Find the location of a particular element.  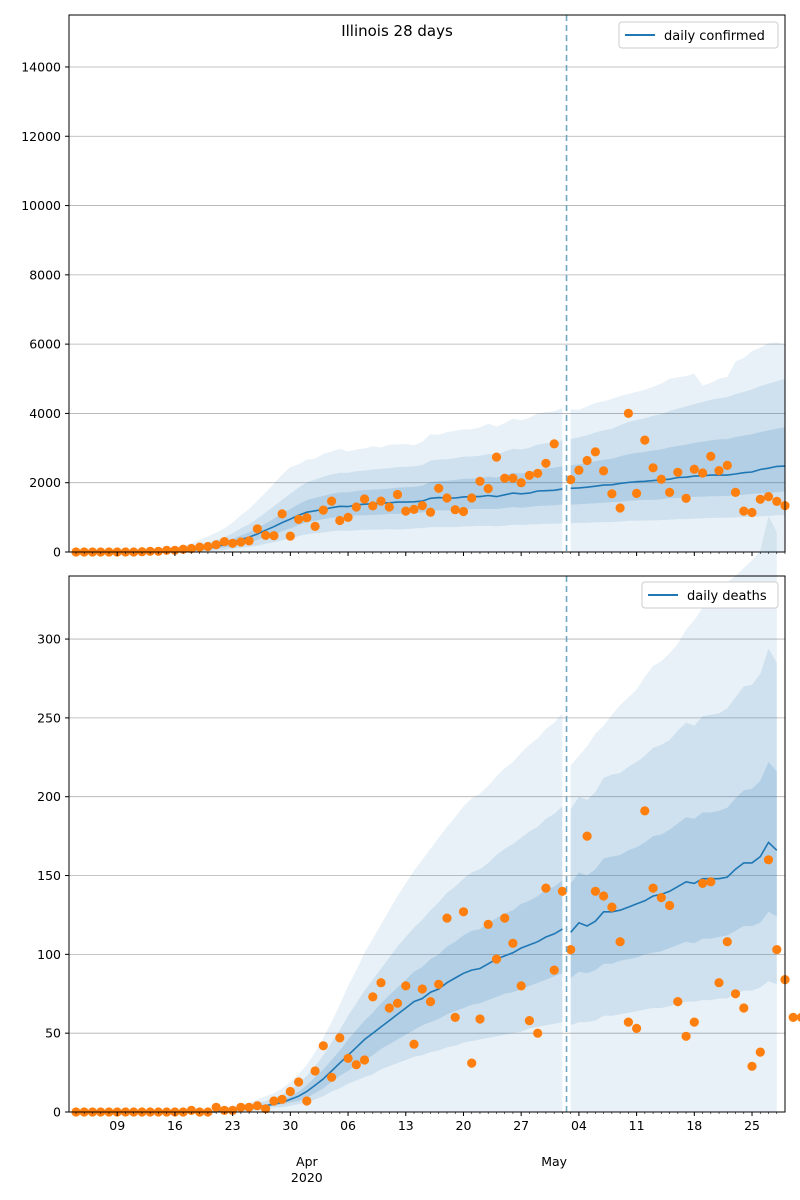

x-axis-ticks: 09 16 23 30 06 13 20 27 04 11 18 25 is located at coordinates (426, 1122).